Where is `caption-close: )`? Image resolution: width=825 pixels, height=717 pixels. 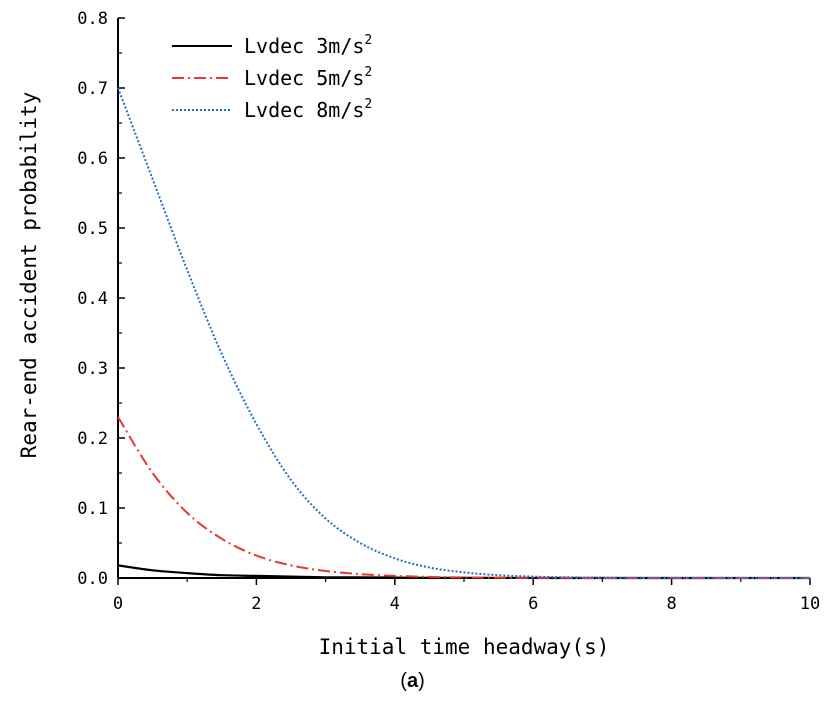
caption-close: ) is located at coordinates (421, 681).